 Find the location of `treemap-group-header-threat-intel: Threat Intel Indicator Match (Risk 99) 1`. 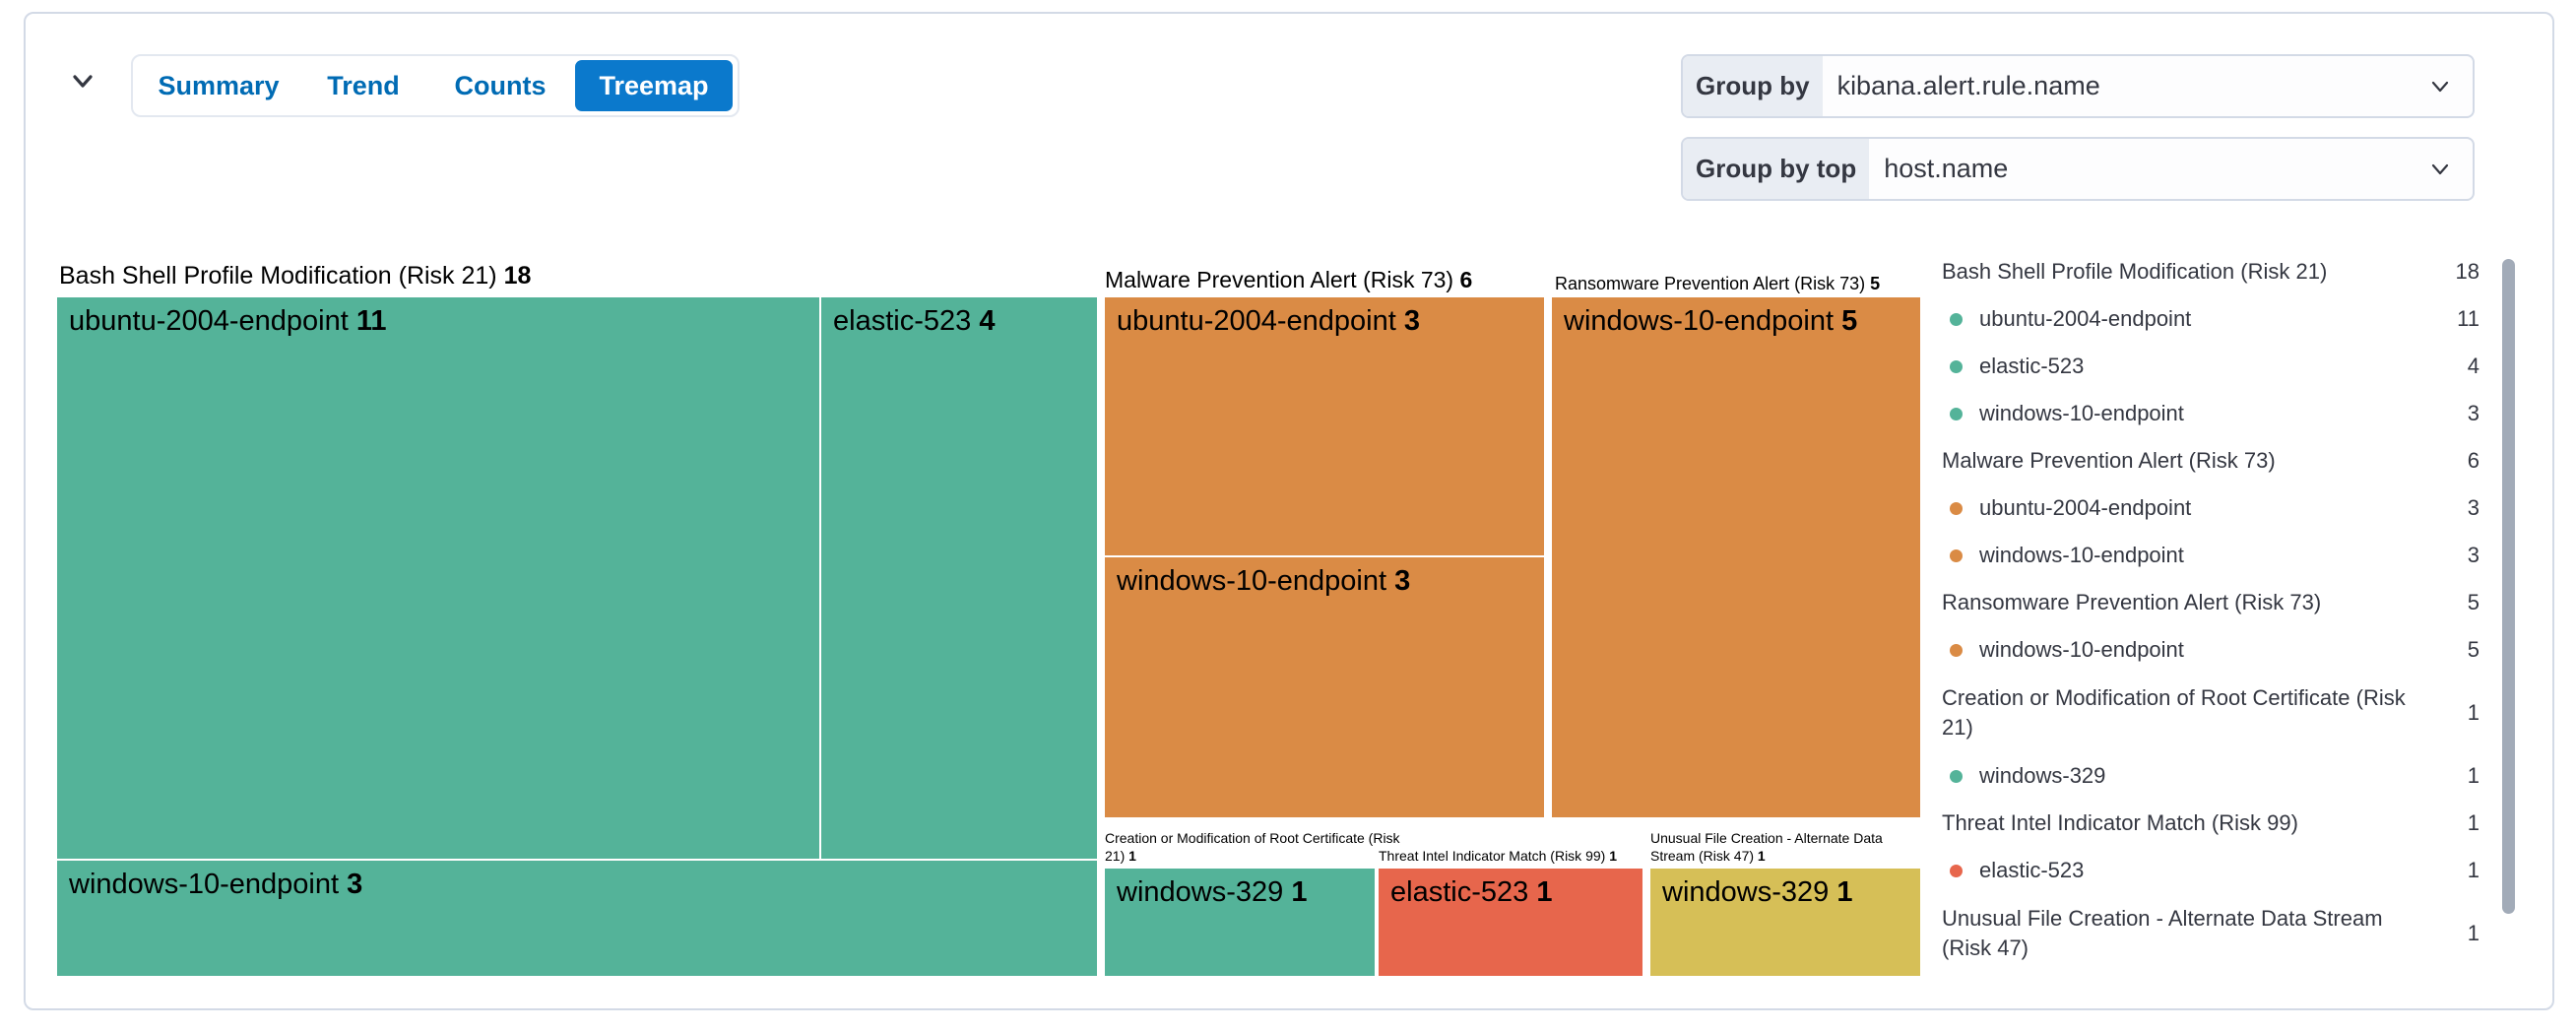

treemap-group-header-threat-intel: Threat Intel Indicator Match (Risk 99) 1 is located at coordinates (1498, 855).